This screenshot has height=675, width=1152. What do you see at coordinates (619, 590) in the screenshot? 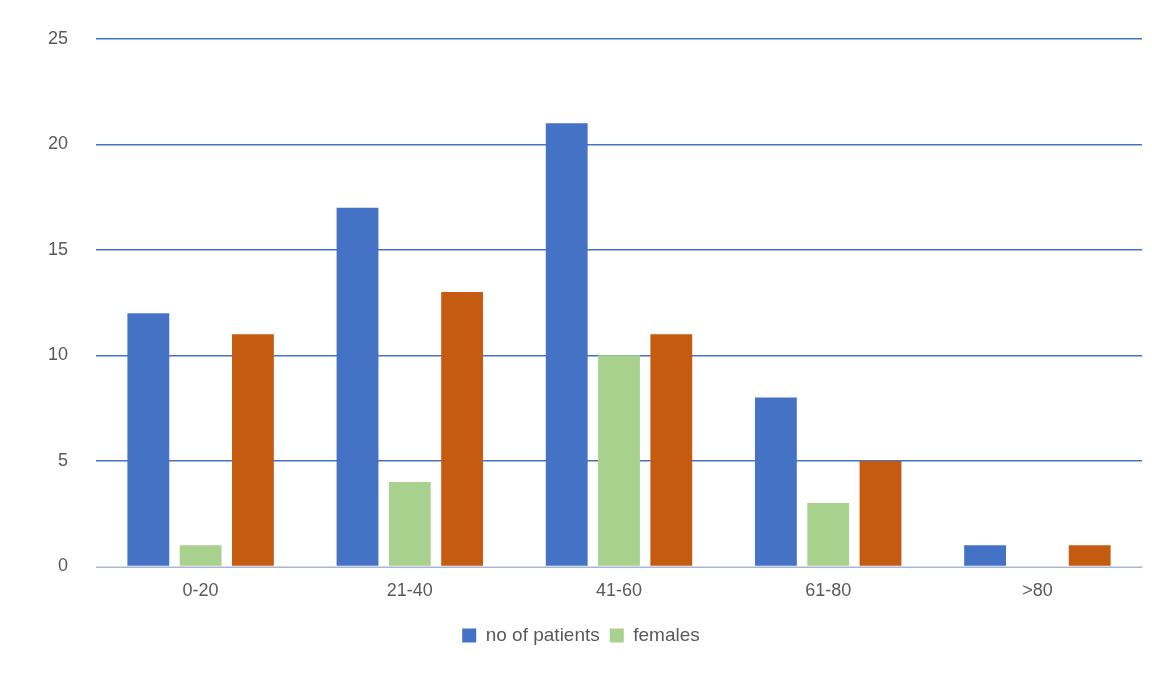
I see `x-tick-label: 41-60` at bounding box center [619, 590].